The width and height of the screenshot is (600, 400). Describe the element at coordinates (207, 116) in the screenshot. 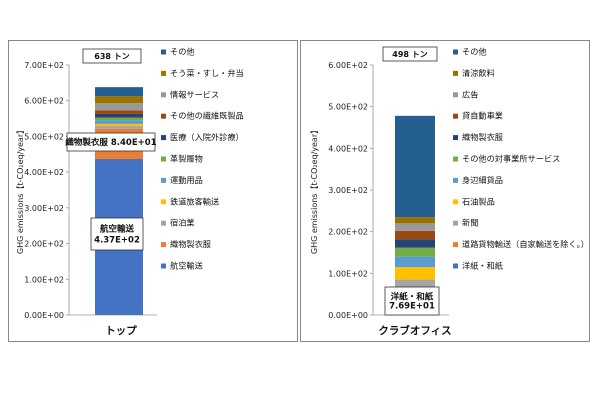

I see `legend-label: その他の繊維既製品` at that location.